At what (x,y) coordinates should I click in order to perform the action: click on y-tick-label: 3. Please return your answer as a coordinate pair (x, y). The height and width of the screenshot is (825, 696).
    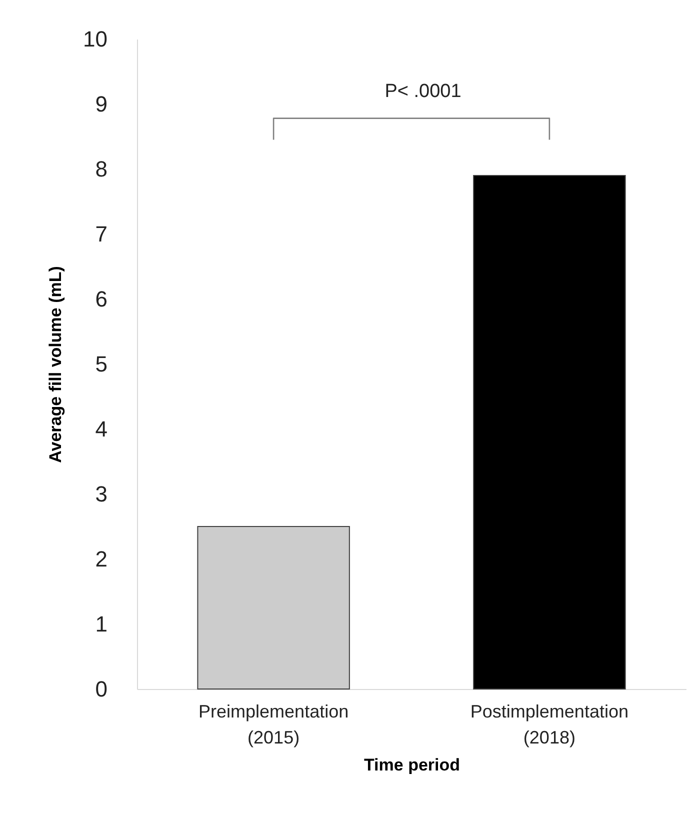
    Looking at the image, I should click on (101, 494).